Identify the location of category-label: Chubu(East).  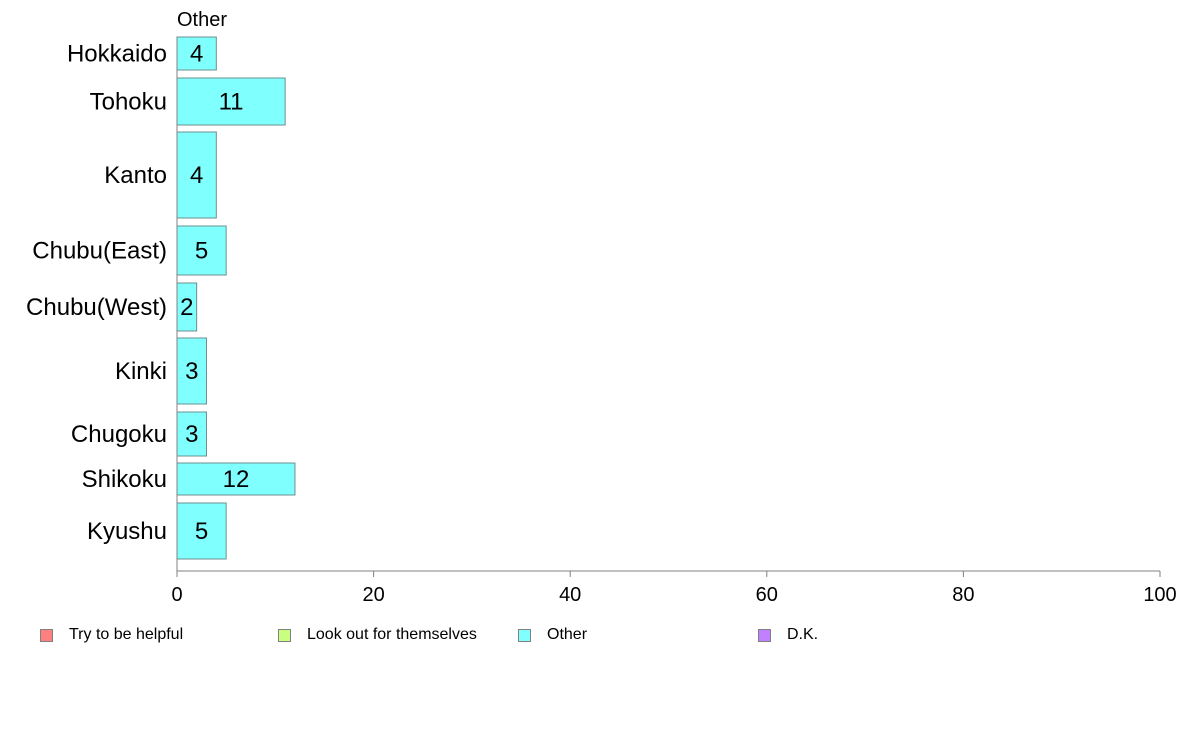
(99, 251).